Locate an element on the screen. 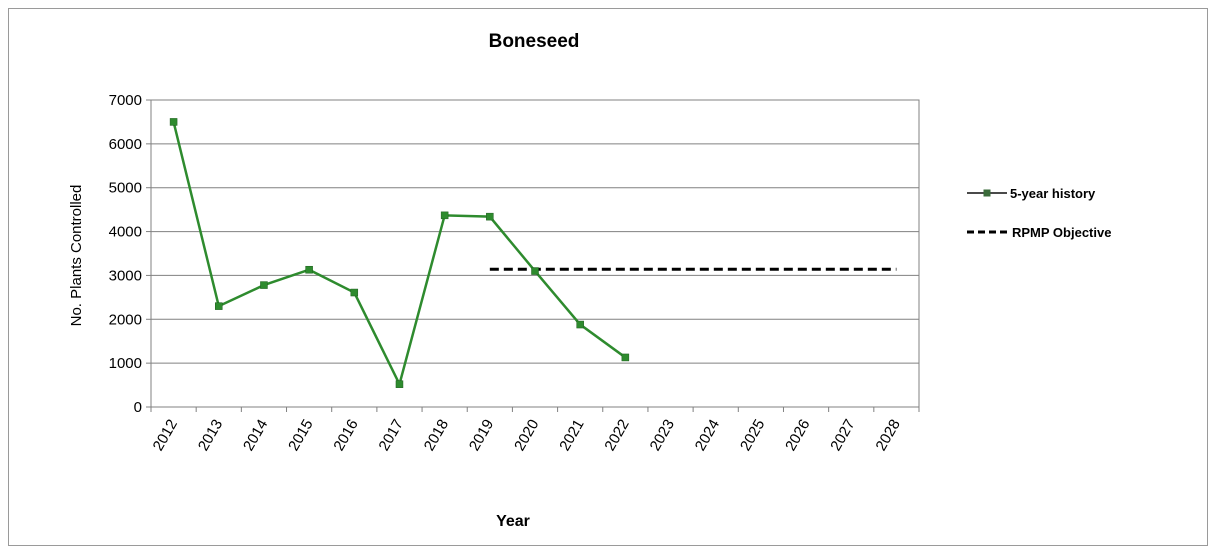 This screenshot has width=1218, height=551. y-tick-label: 2000 is located at coordinates (125, 319).